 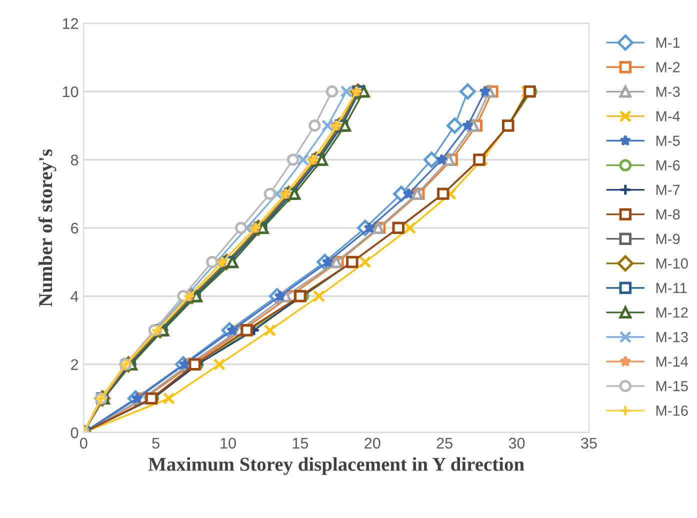 What do you see at coordinates (668, 165) in the screenshot?
I see `legend-label: M-6` at bounding box center [668, 165].